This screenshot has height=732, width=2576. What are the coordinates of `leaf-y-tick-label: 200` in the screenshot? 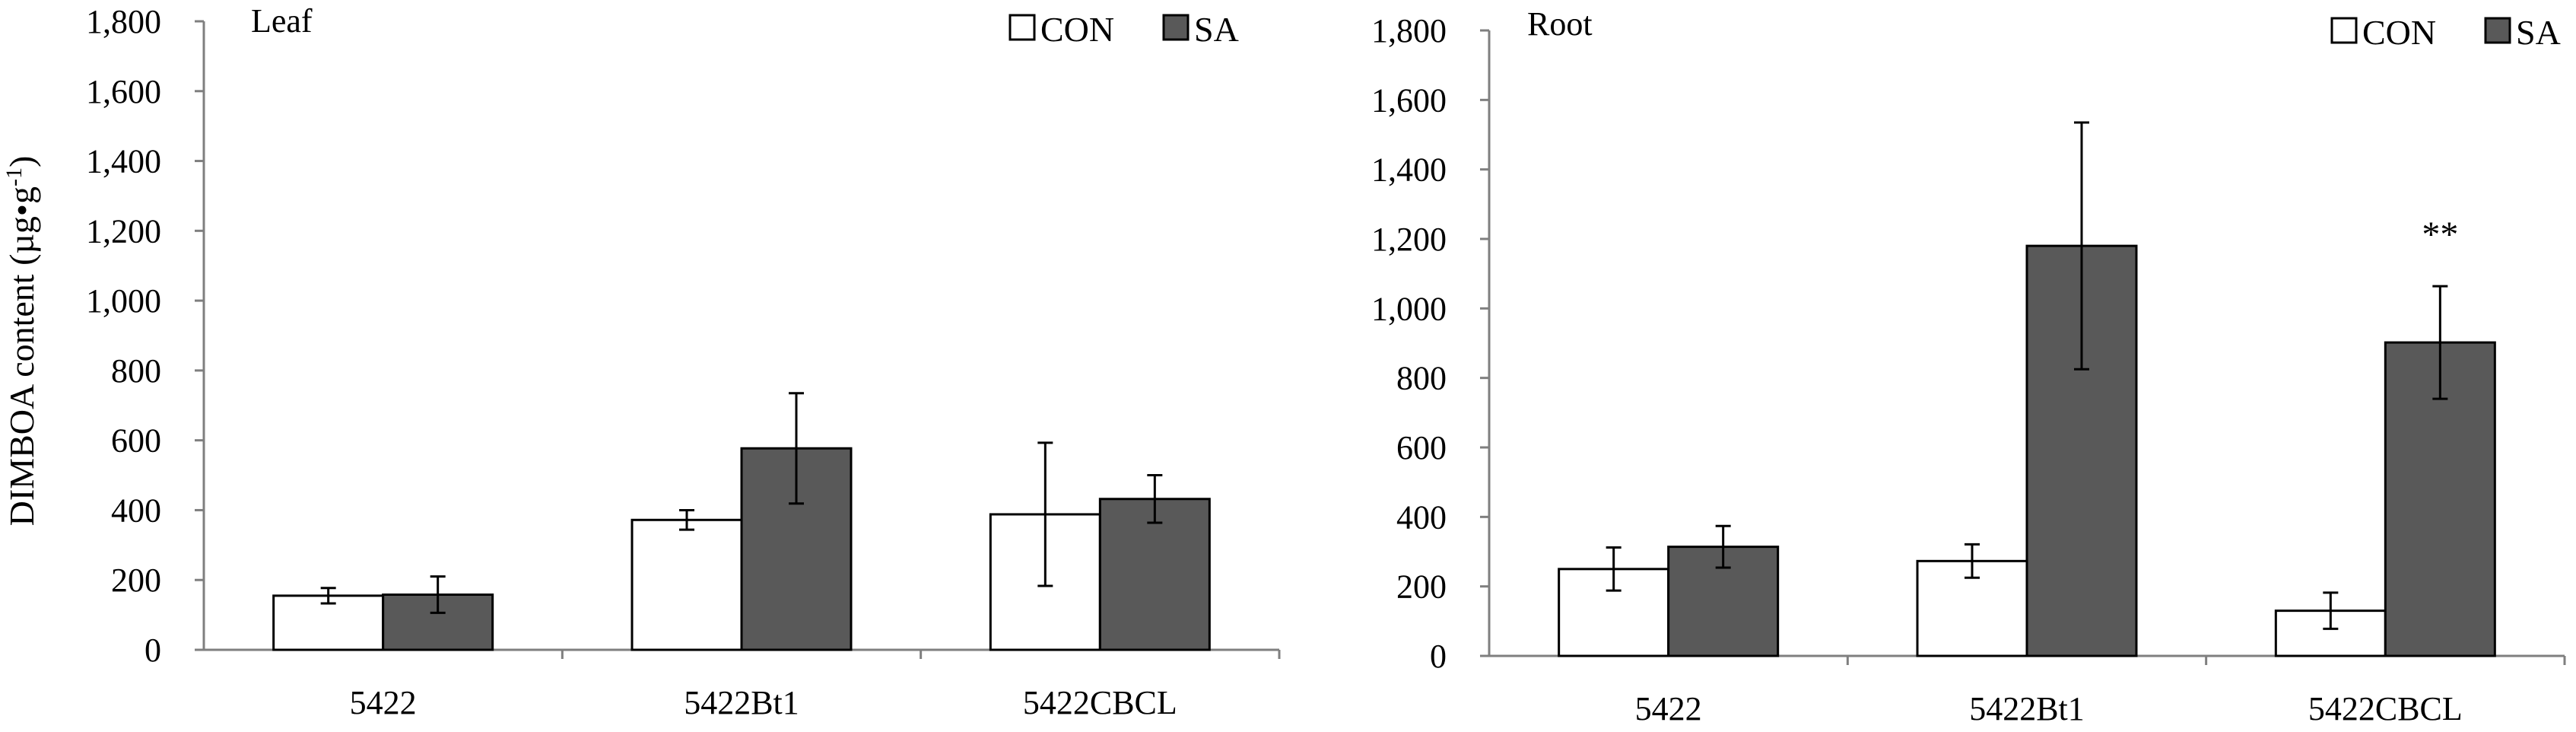 It's located at (136, 580).